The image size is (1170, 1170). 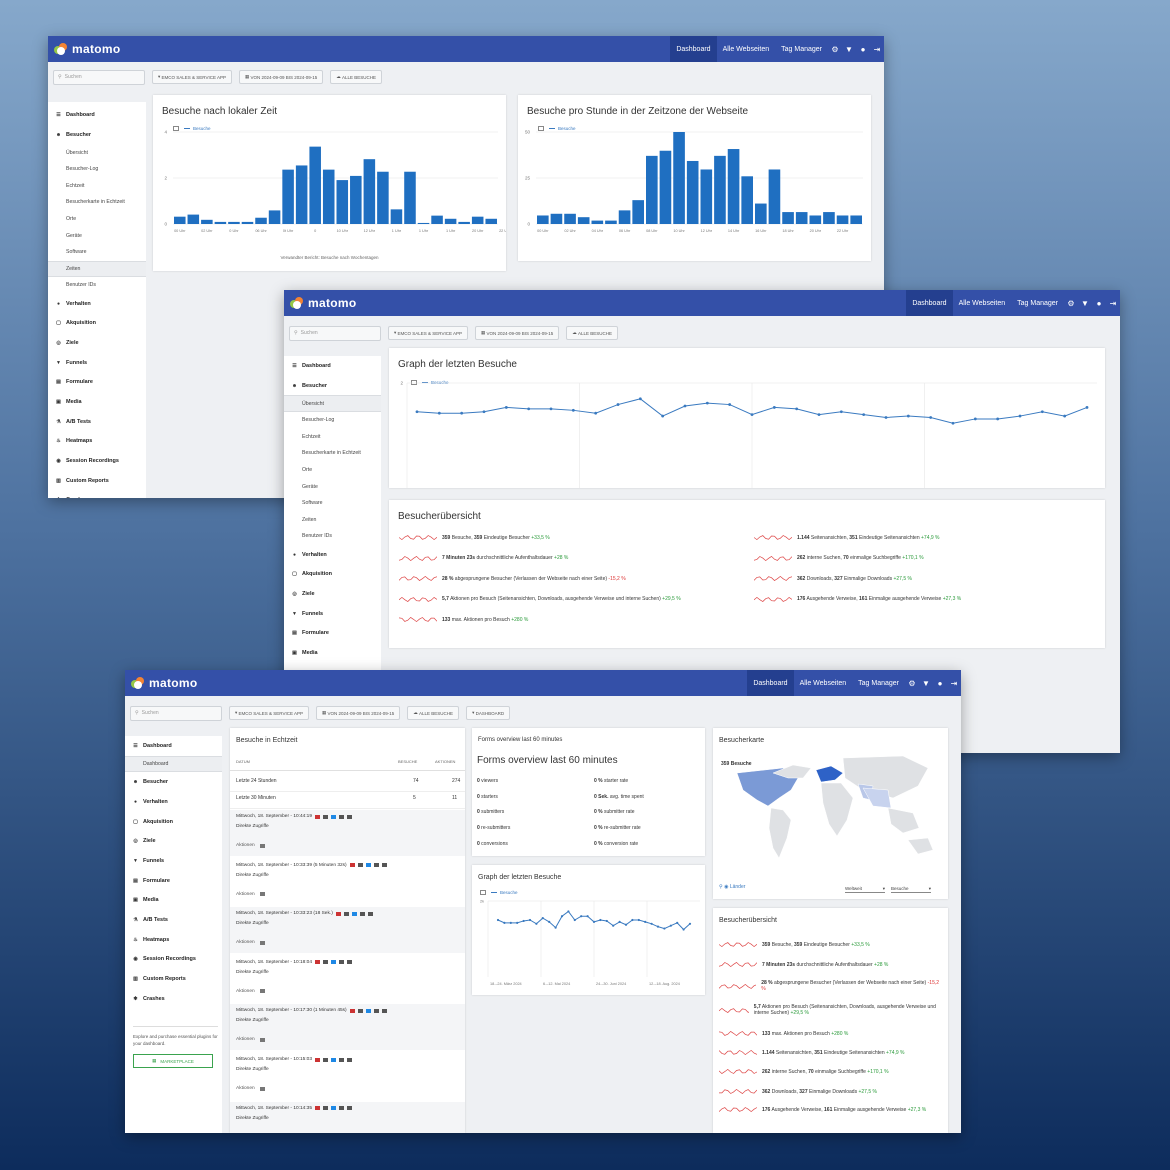 I want to click on sidebar-item-funnels: ▼ Funnels, so click(x=173, y=861).